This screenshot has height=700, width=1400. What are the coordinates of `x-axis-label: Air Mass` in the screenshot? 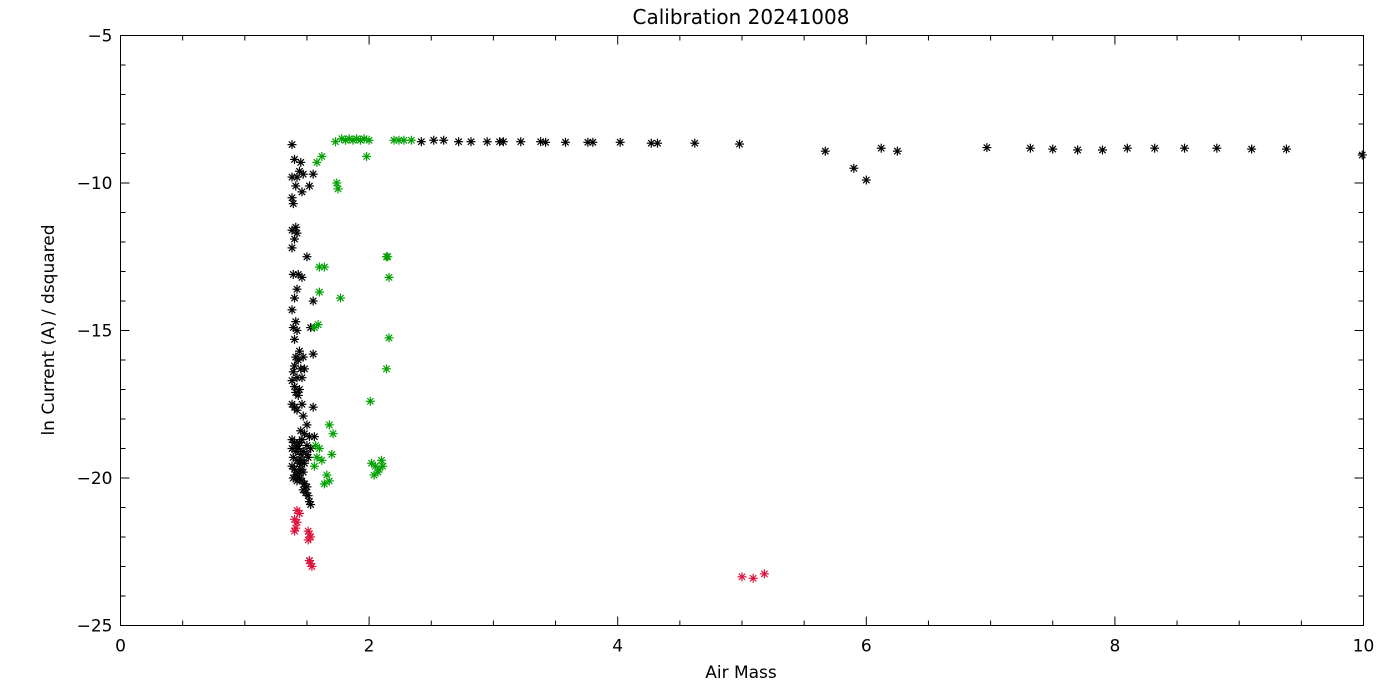 It's located at (741, 673).